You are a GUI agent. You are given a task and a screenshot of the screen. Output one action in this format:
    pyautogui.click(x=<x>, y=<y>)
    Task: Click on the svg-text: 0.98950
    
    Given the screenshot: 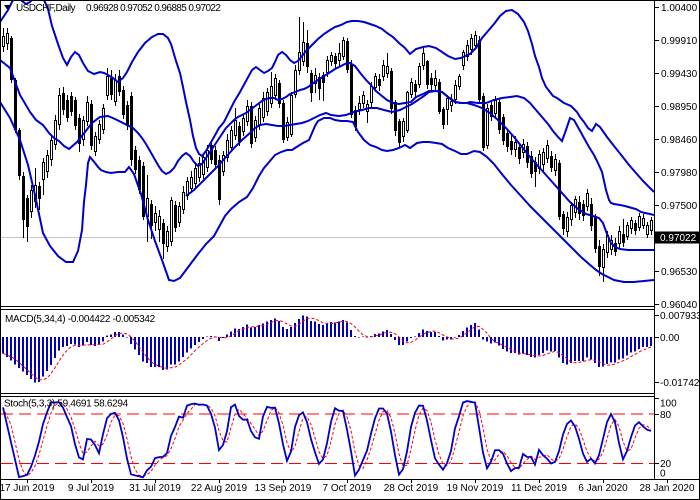 What is the action you would take?
    pyautogui.click(x=679, y=107)
    